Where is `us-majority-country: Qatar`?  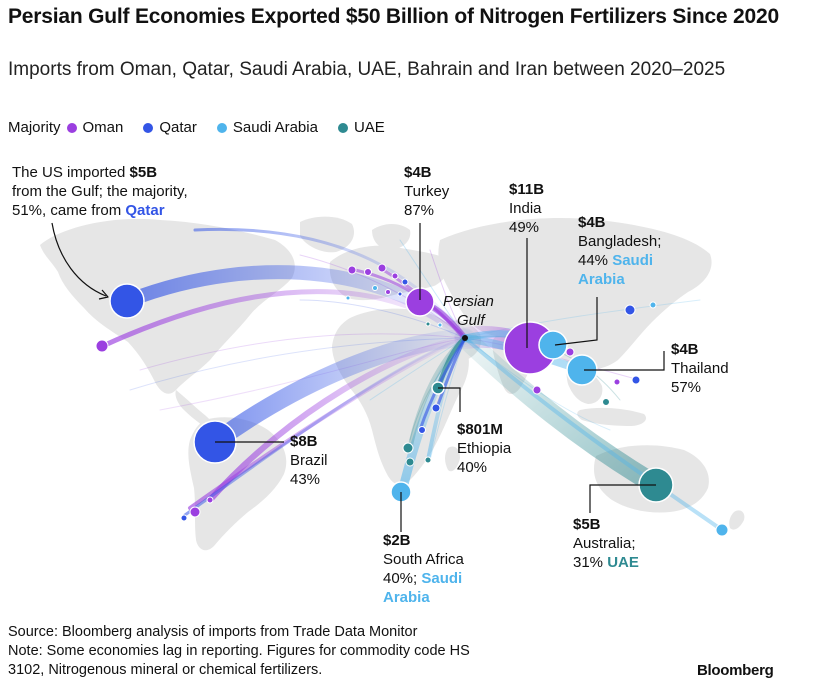
us-majority-country: Qatar is located at coordinates (145, 210).